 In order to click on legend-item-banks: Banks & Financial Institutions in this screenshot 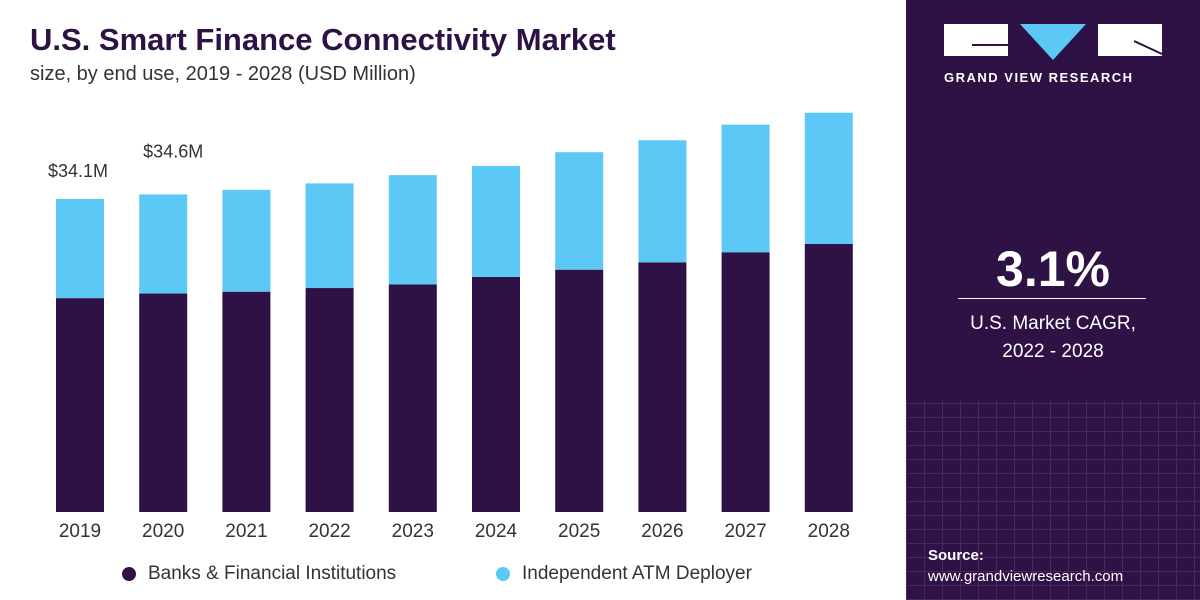, I will do `click(259, 574)`.